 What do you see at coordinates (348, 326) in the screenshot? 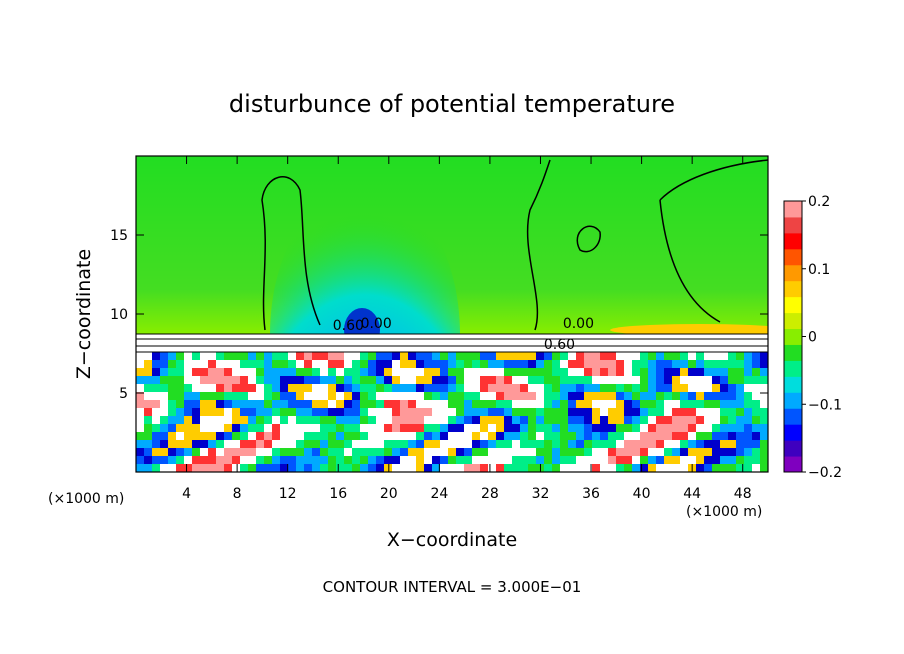
I see `contour-label: 0.60` at bounding box center [348, 326].